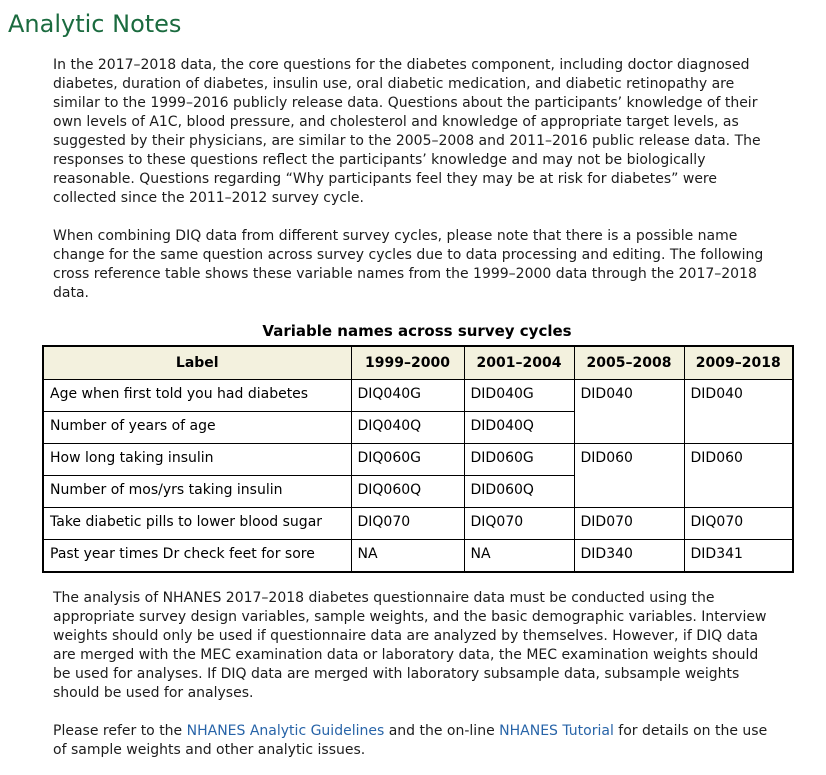 This screenshot has width=826, height=775. What do you see at coordinates (738, 555) in the screenshot?
I see `table-cell: DID341` at bounding box center [738, 555].